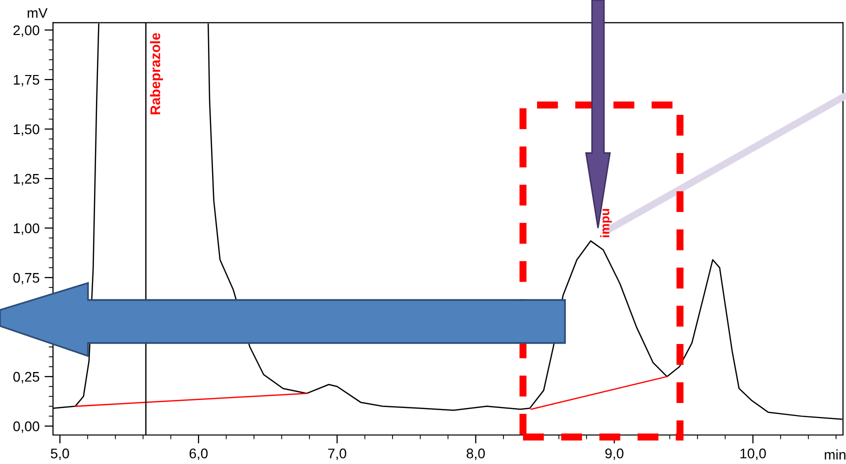 The width and height of the screenshot is (846, 464). I want to click on x-tick-label: 7,0, so click(337, 454).